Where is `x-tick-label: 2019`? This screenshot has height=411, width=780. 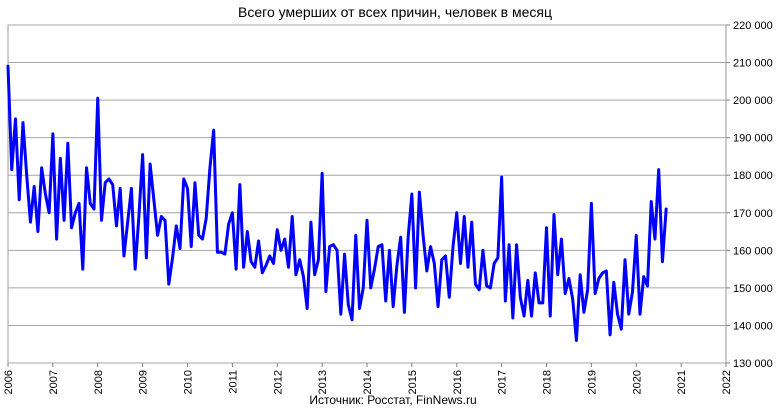
x-tick-label: 2019 is located at coordinates (592, 382).